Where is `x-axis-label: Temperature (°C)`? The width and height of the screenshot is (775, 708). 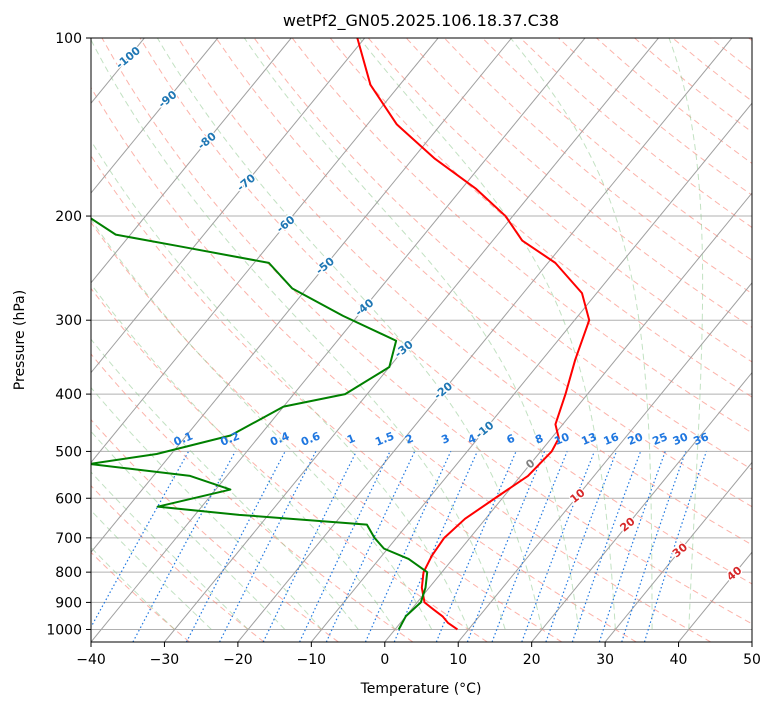
x-axis-label: Temperature (°C) is located at coordinates (421, 689).